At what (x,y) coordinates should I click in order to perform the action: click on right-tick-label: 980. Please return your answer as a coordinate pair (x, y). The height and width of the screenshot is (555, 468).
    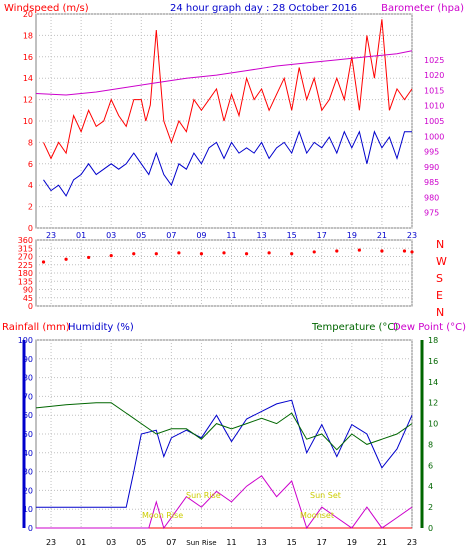
    Looking at the image, I should click on (431, 197).